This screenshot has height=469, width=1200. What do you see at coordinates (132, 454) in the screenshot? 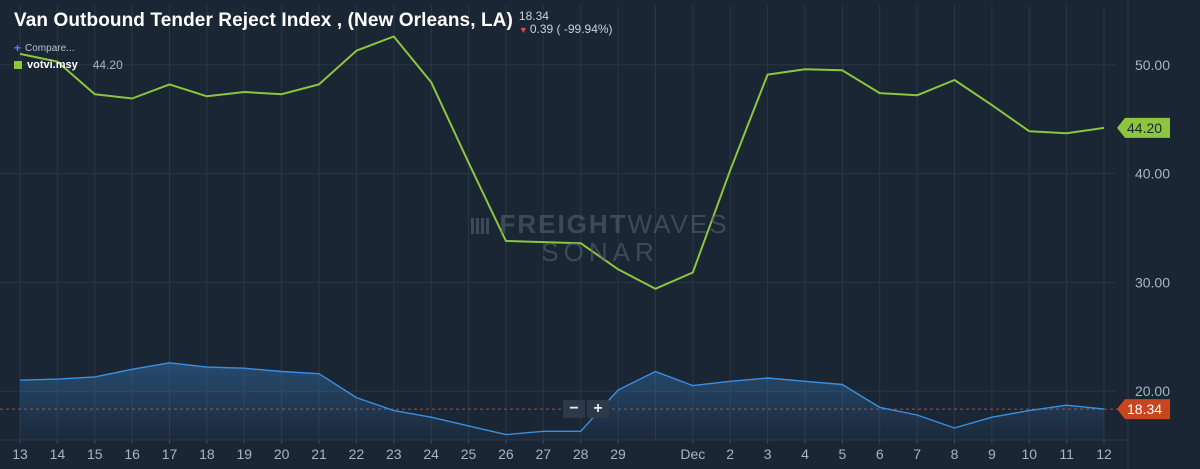
I see `x-tick-label: 16` at bounding box center [132, 454].